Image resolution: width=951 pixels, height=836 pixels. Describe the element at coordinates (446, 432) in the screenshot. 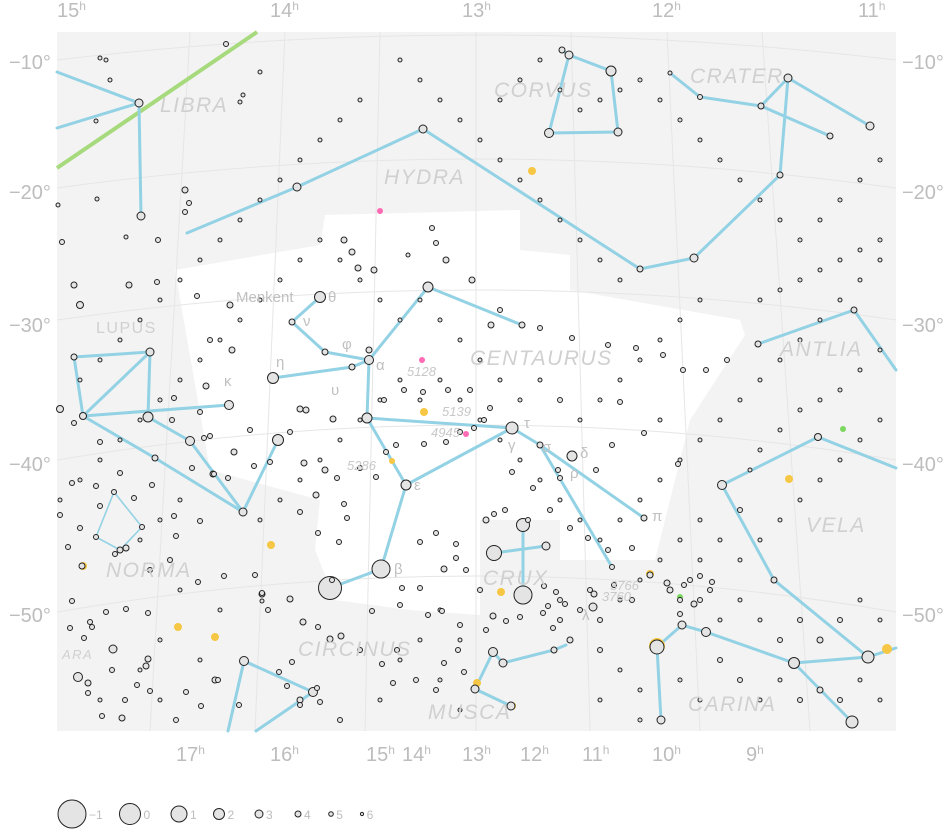

I see `galaxy-label: 4945` at that location.